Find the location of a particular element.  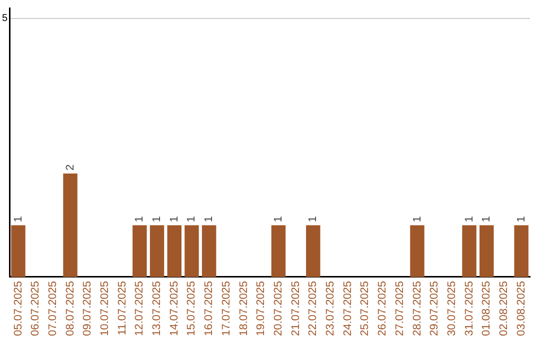

x-tick-label: 18.07.2025 is located at coordinates (244, 308).